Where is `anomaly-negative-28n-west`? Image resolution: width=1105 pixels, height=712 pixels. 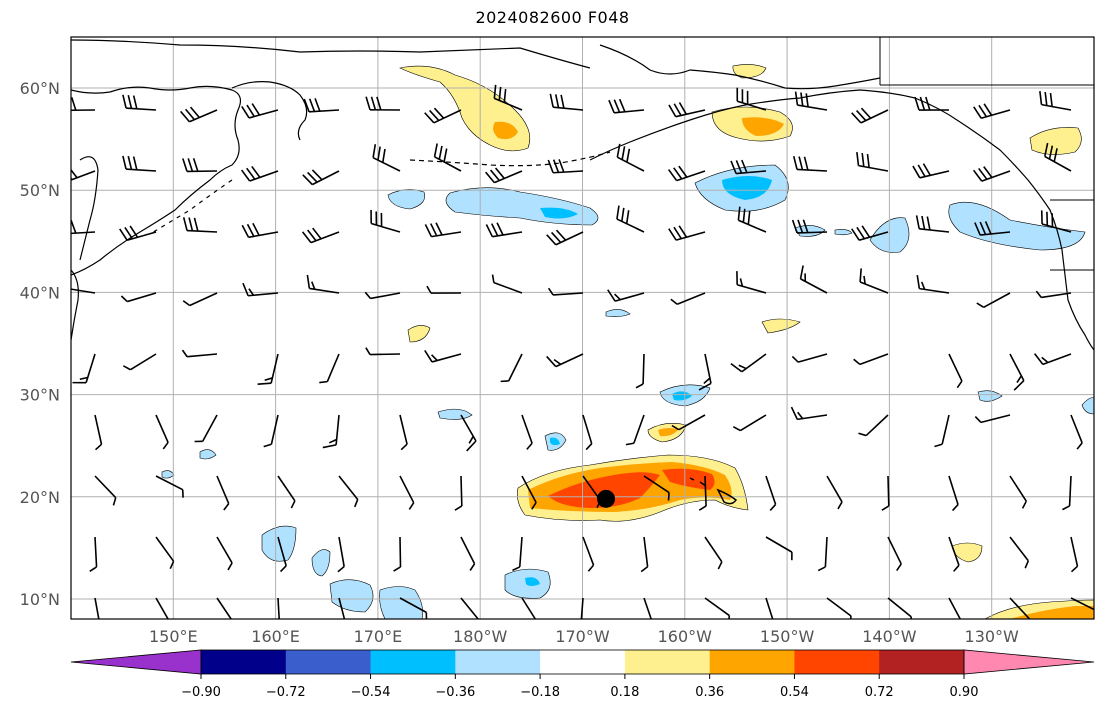
anomaly-negative-28n-west is located at coordinates (455, 414).